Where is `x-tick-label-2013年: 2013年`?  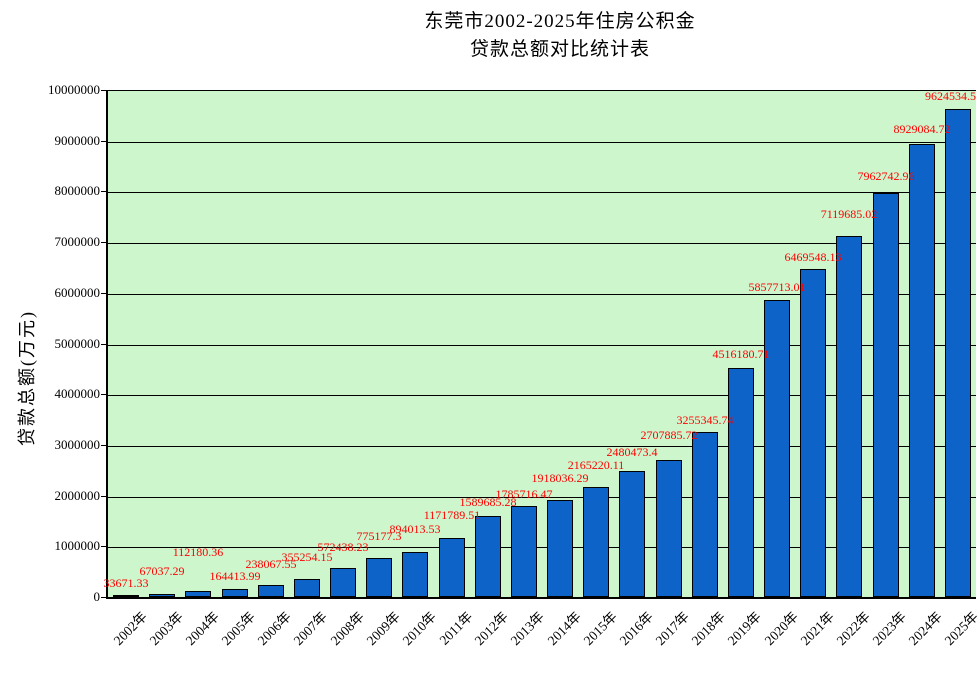
x-tick-label-2013年: 2013年 is located at coordinates (528, 628).